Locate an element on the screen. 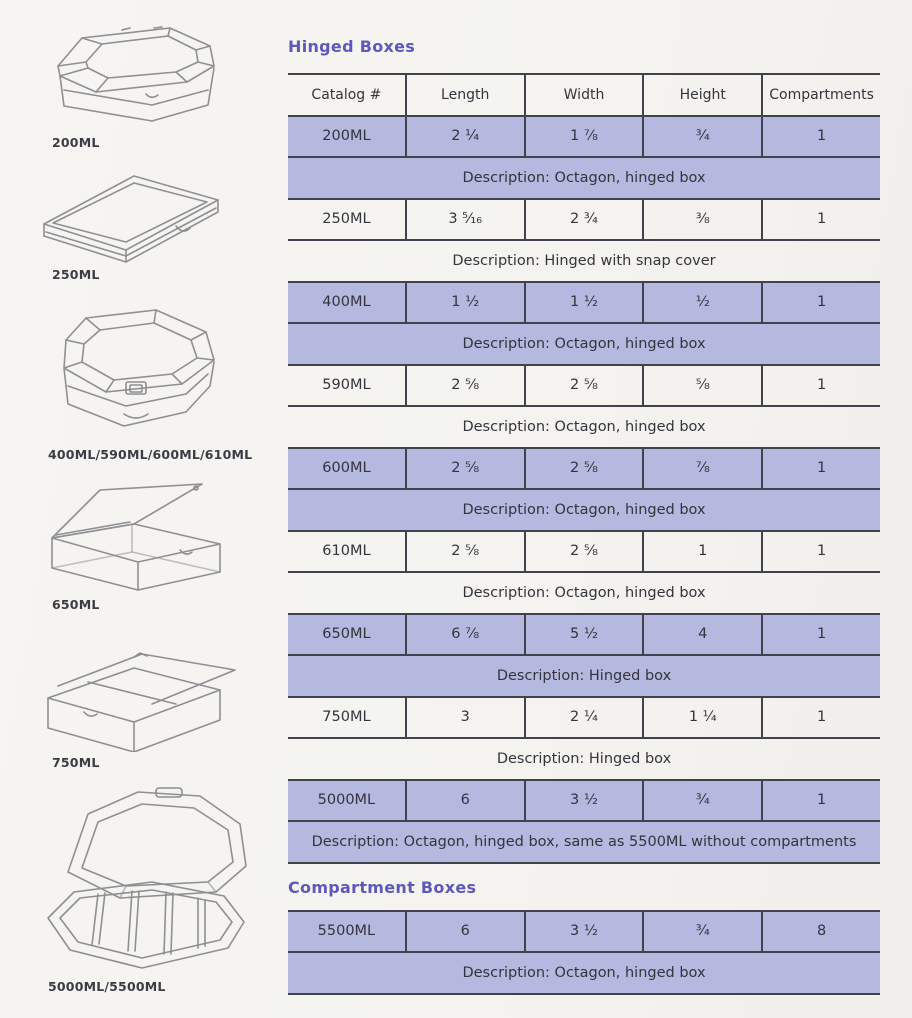 The height and width of the screenshot is (1018, 912). description-row: Description: Hinged with snap cover is located at coordinates (584, 262).